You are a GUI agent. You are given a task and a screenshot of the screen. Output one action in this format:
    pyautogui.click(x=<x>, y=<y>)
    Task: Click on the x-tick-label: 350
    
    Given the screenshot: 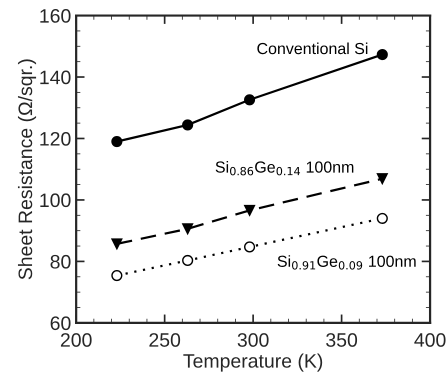 What is the action you would take?
    pyautogui.click(x=342, y=340)
    